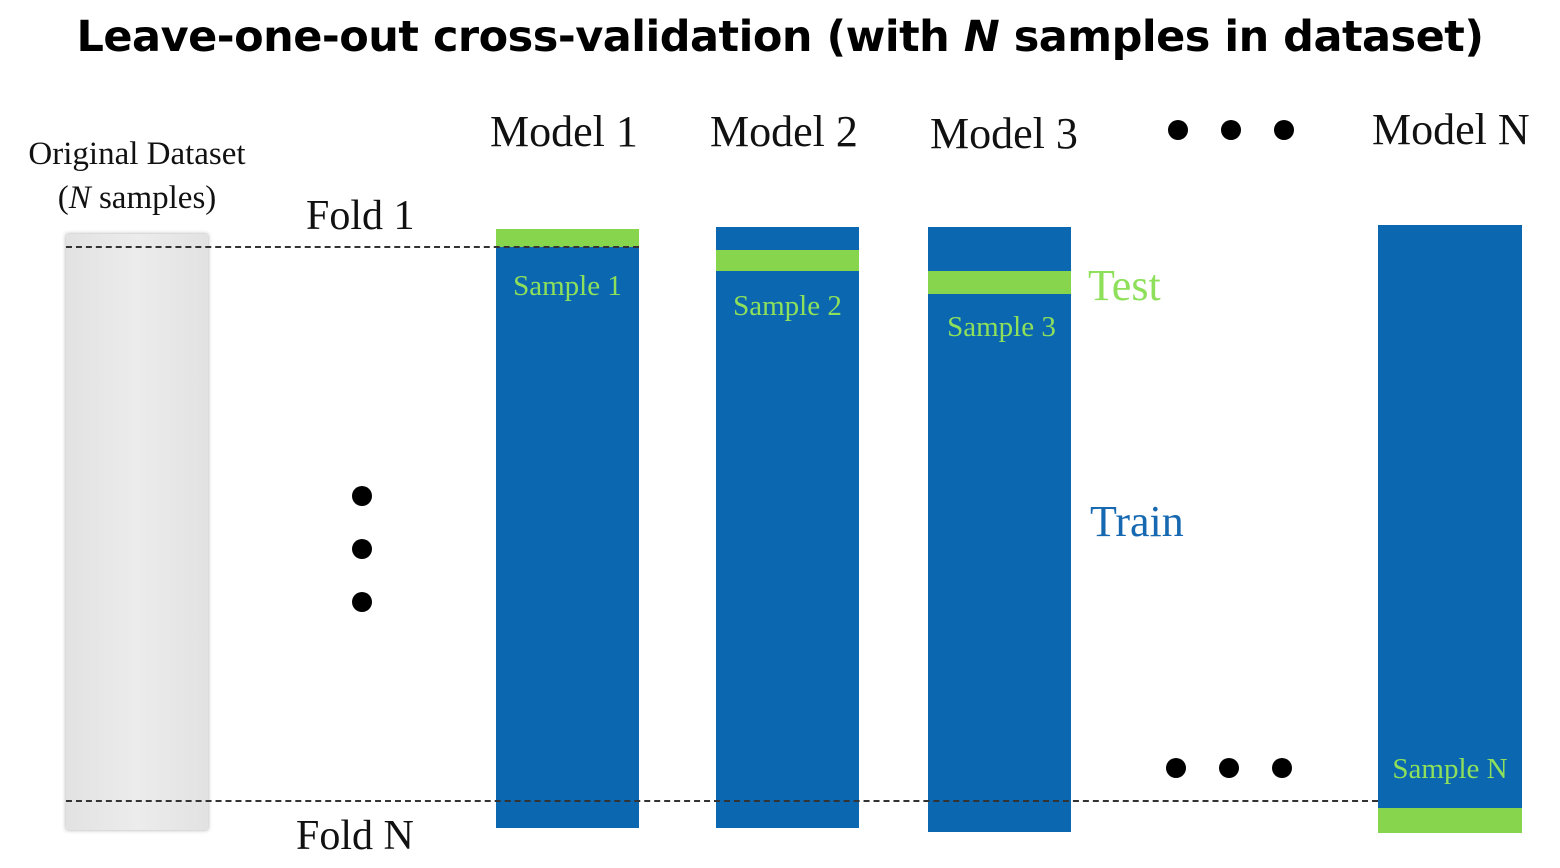 This screenshot has height=868, width=1560. Describe the element at coordinates (137, 532) in the screenshot. I see `original-dataset-bar` at that location.